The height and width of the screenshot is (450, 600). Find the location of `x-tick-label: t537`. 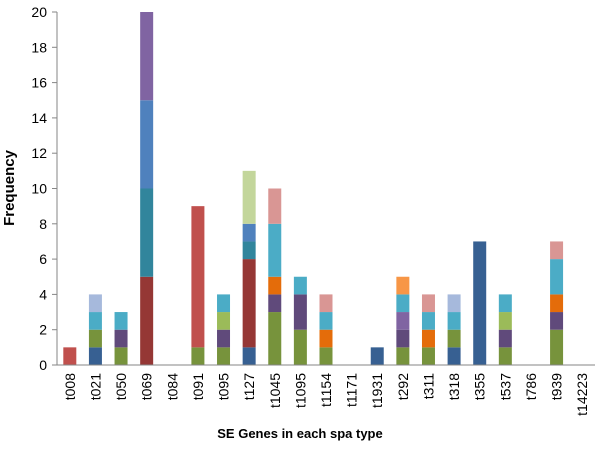

x-tick-label: t537 is located at coordinates (505, 386).